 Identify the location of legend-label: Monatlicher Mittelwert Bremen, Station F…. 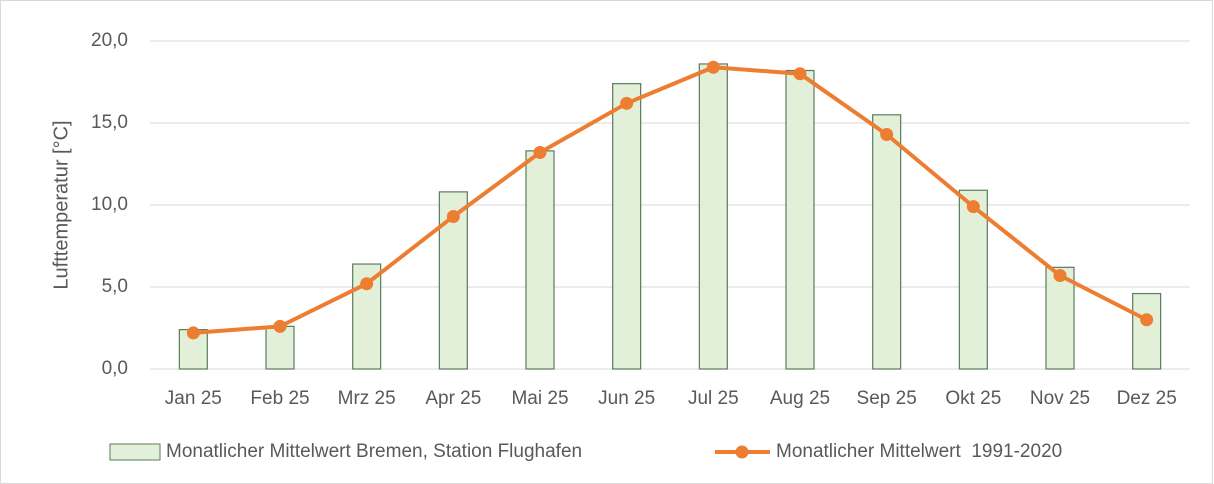
(374, 451).